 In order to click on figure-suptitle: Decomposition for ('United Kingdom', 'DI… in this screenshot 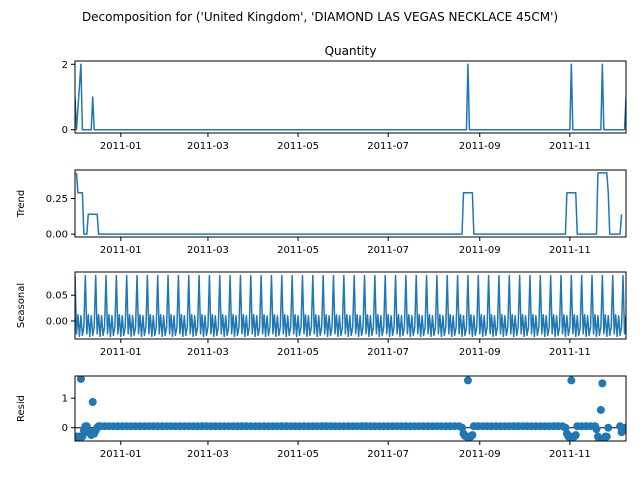, I will do `click(320, 17)`.